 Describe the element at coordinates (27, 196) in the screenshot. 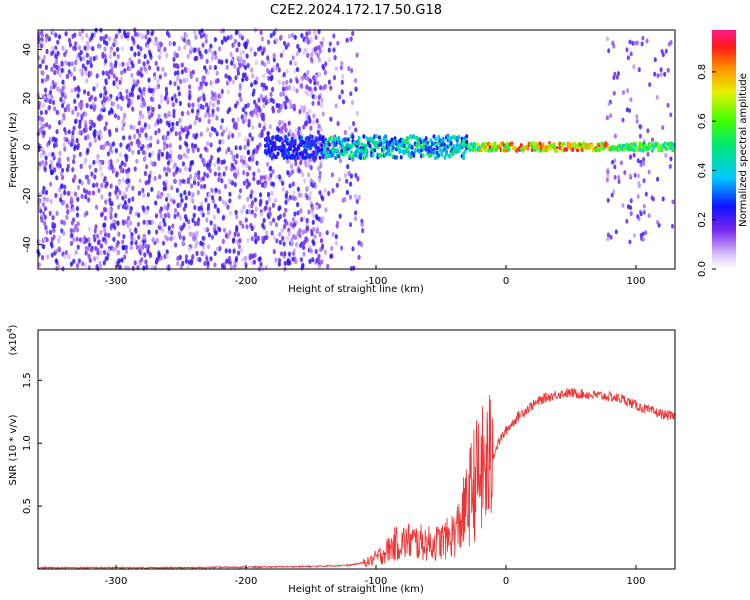

I see `y-tick-label: -20` at that location.